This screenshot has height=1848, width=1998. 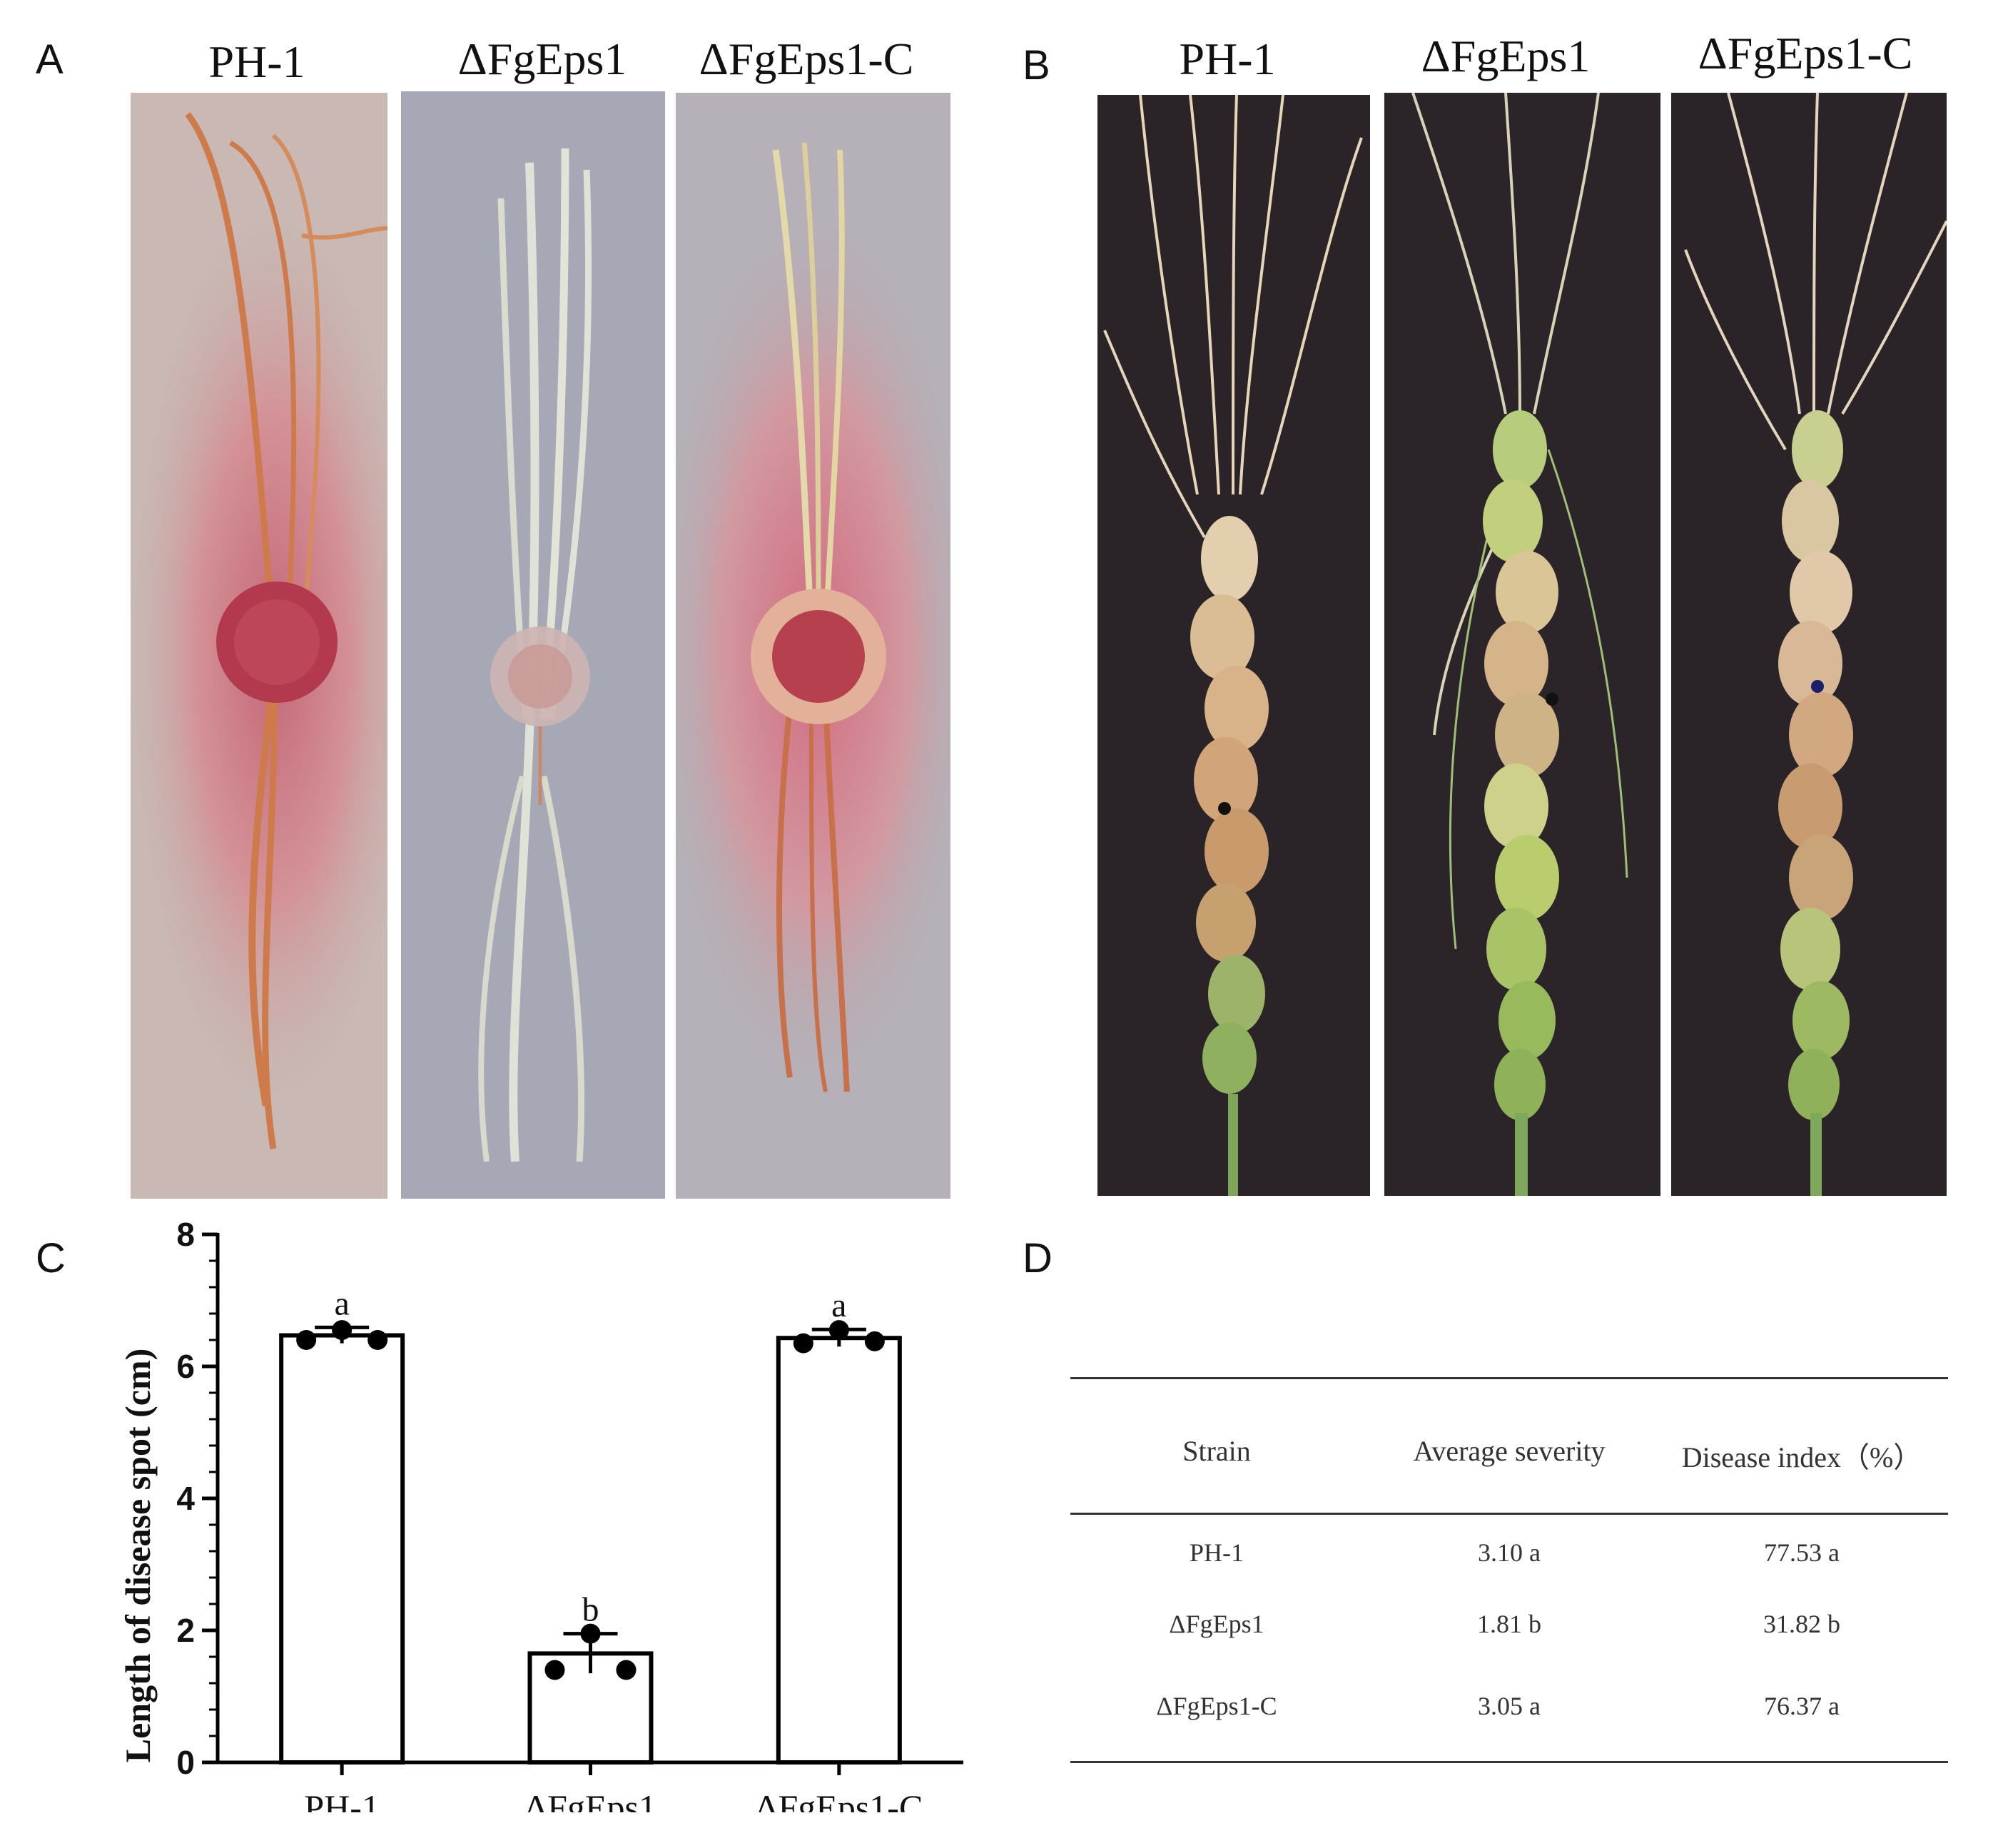 I want to click on x-tick-label: ΔFgEps1-C, so click(x=839, y=1800).